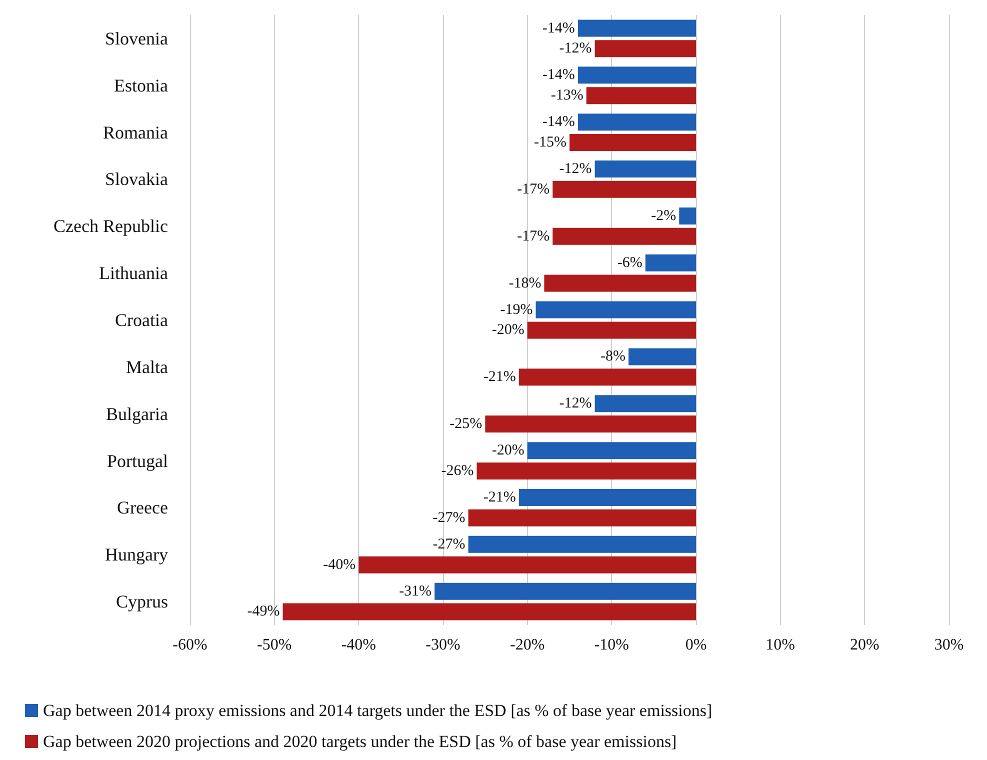 Image resolution: width=987 pixels, height=760 pixels. I want to click on data-label: -26%, so click(457, 470).